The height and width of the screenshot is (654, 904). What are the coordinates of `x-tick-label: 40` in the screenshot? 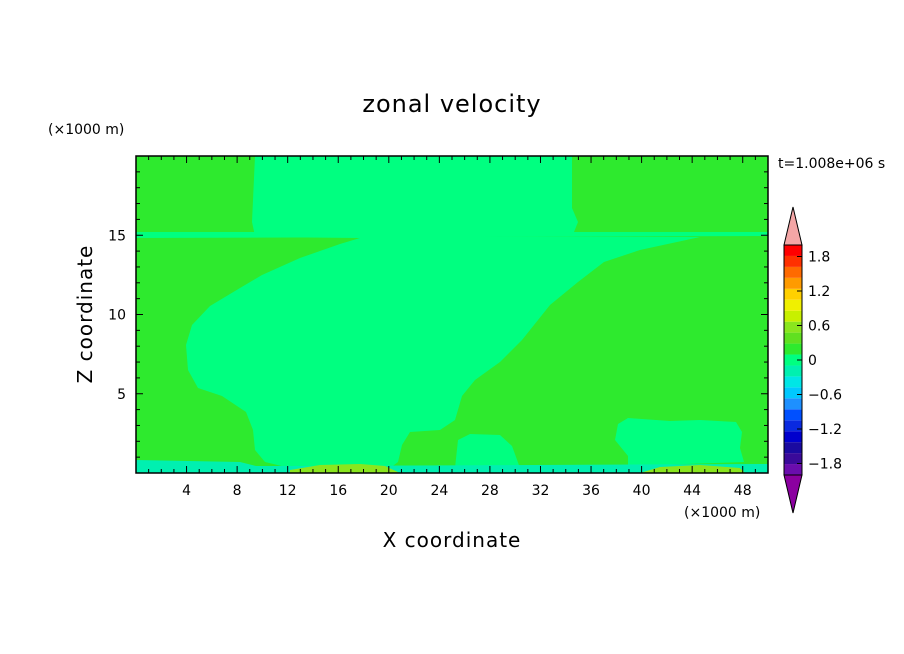 It's located at (642, 491).